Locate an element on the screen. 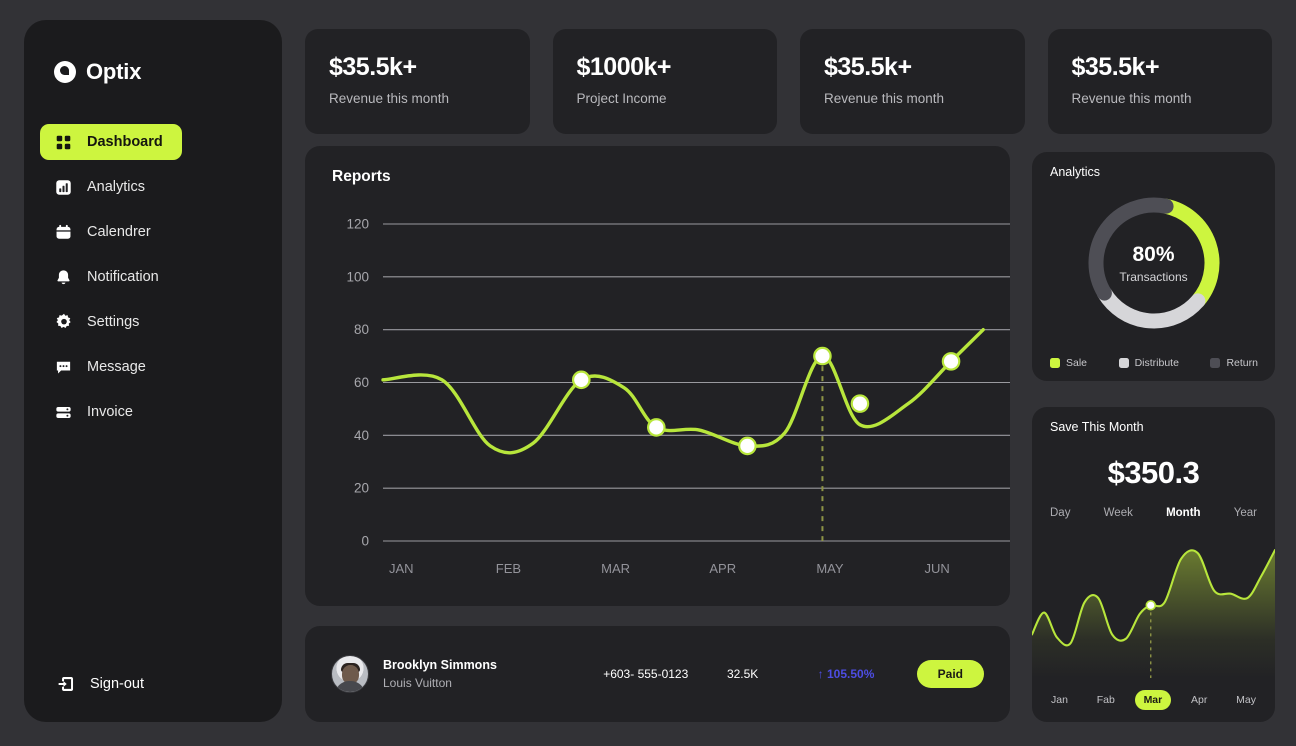 The height and width of the screenshot is (746, 1296). brand: Optix is located at coordinates (153, 65).